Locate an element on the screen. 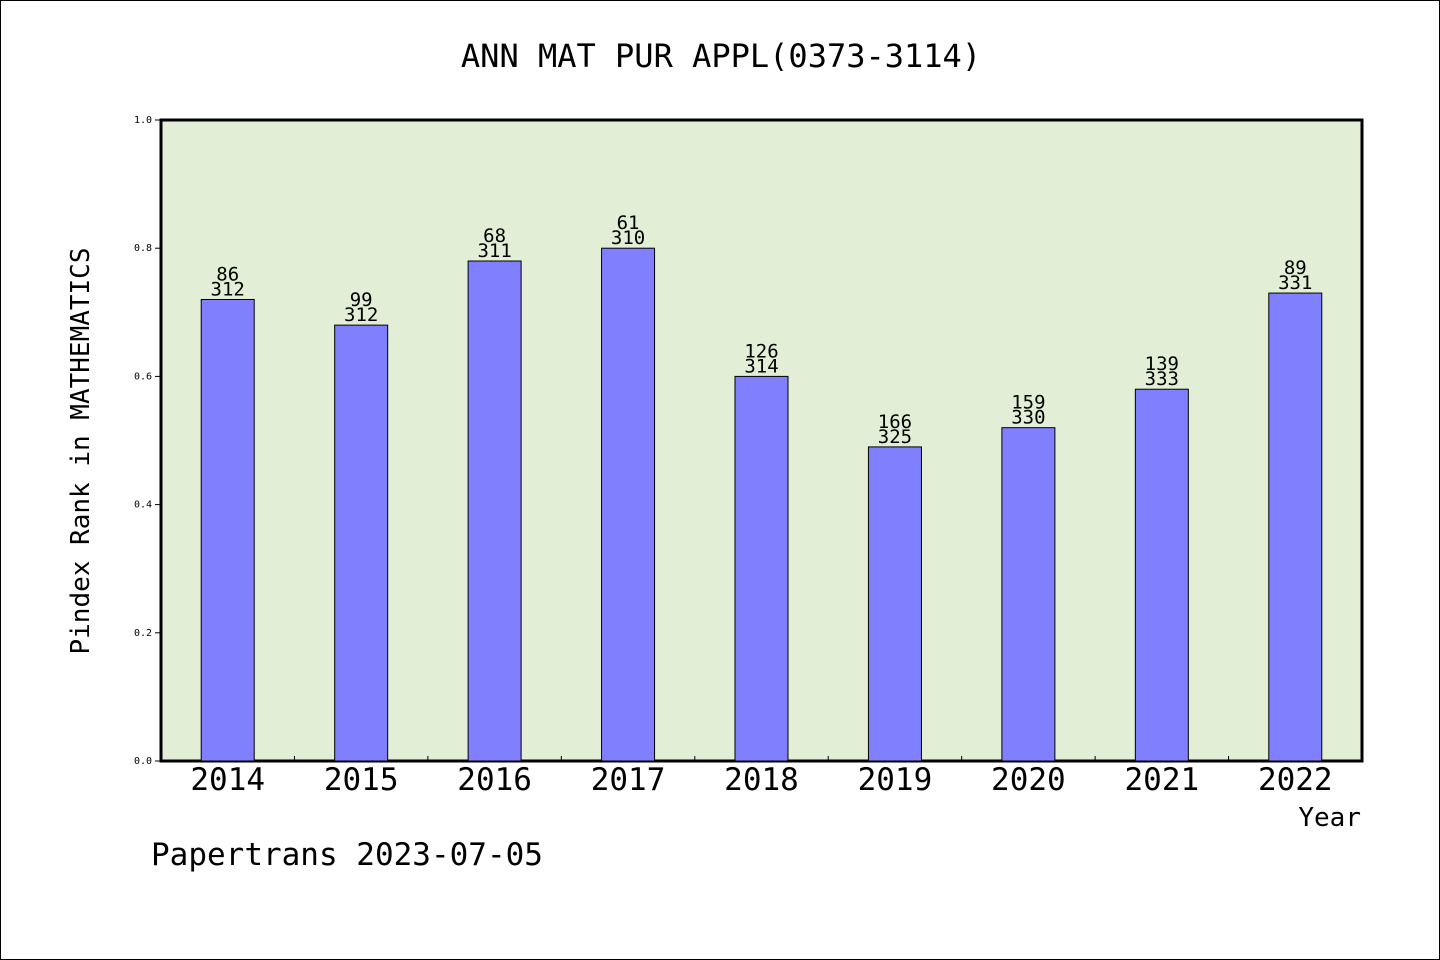 Image resolution: width=1440 pixels, height=960 pixels. x-tick-label: 2017 is located at coordinates (628, 780).